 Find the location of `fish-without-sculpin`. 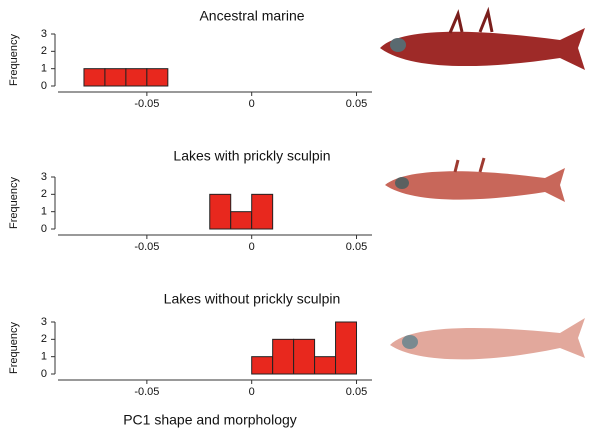

fish-without-sculpin is located at coordinates (487, 339).